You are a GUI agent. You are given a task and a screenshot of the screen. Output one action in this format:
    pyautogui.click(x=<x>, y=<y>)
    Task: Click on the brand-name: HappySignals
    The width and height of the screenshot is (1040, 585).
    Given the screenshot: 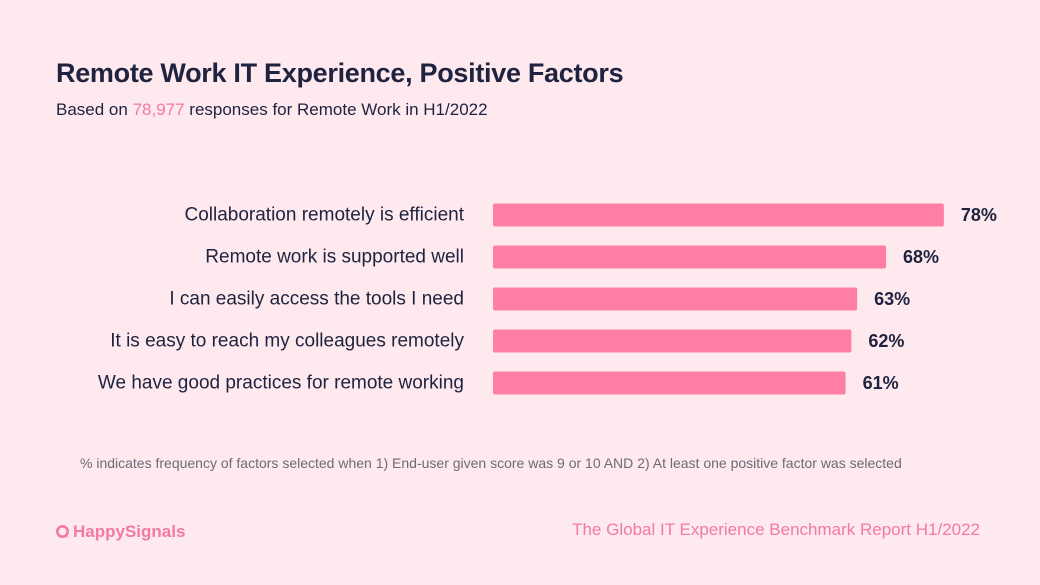 What is the action you would take?
    pyautogui.click(x=129, y=531)
    